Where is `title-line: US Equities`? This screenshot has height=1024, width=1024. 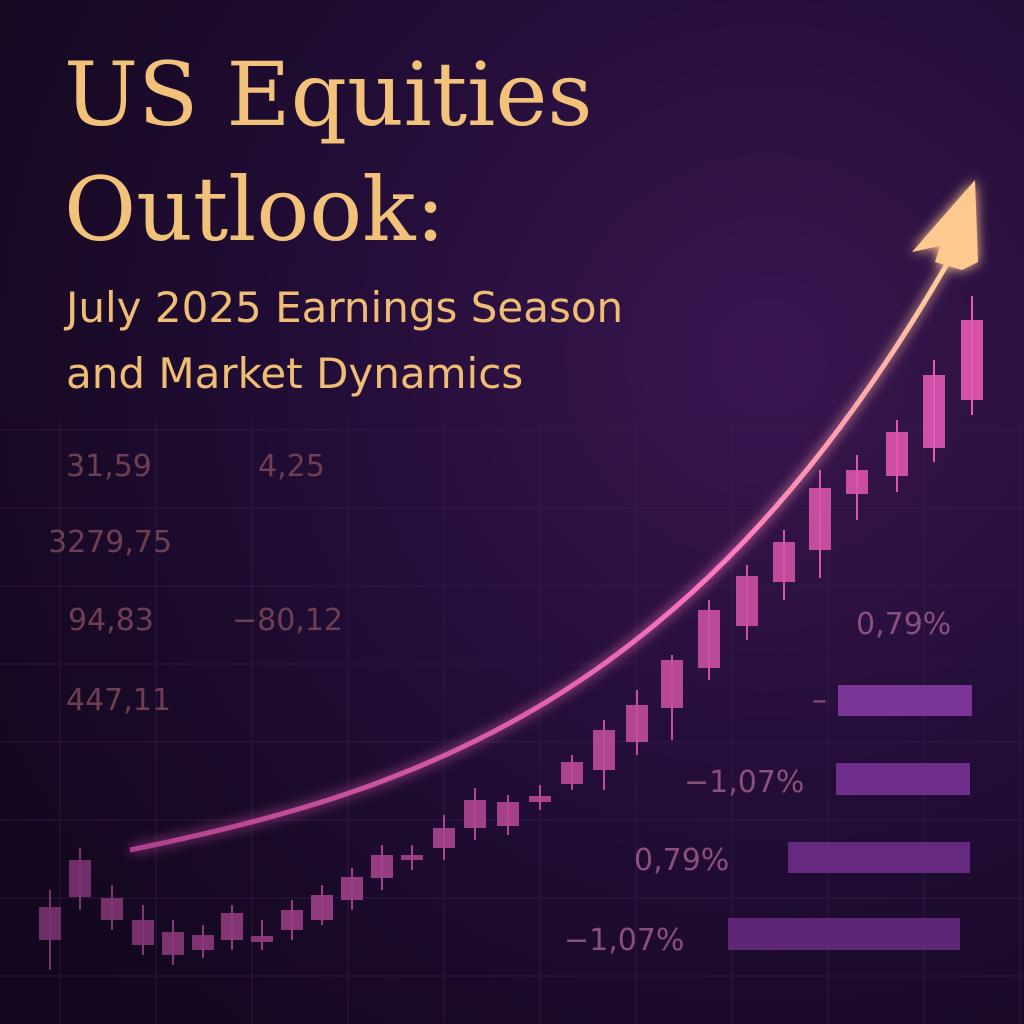 title-line: US Equities is located at coordinates (328, 94).